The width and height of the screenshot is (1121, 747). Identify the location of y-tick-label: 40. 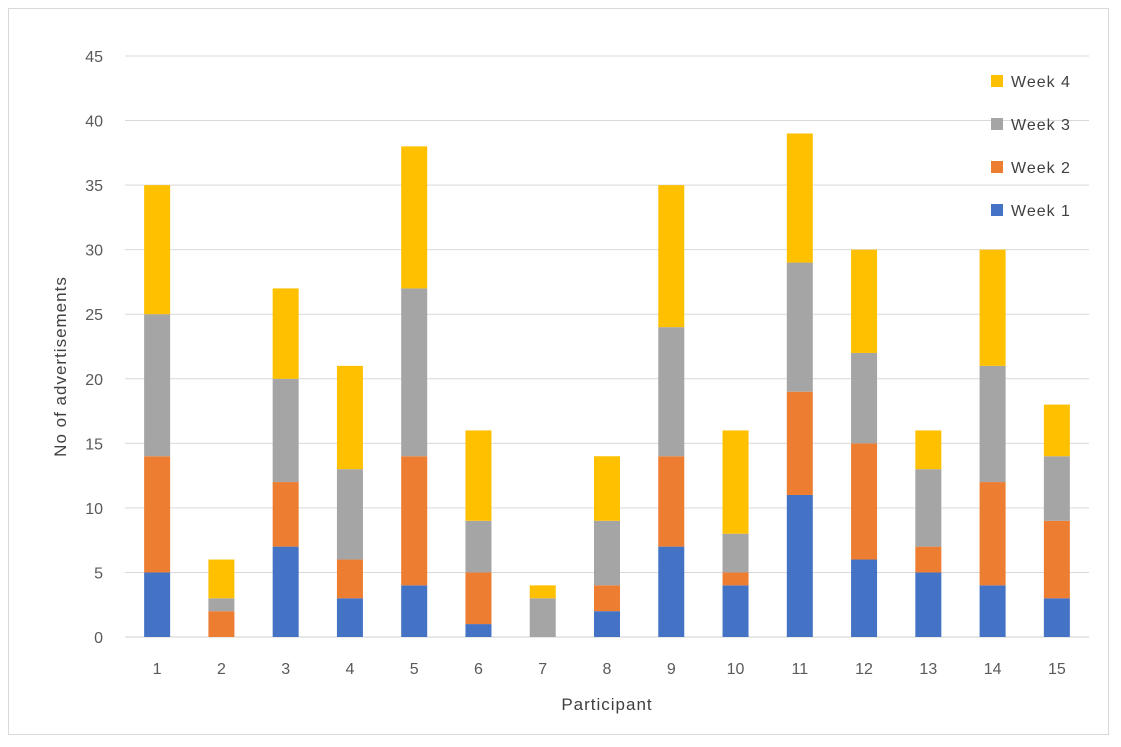
(94, 122).